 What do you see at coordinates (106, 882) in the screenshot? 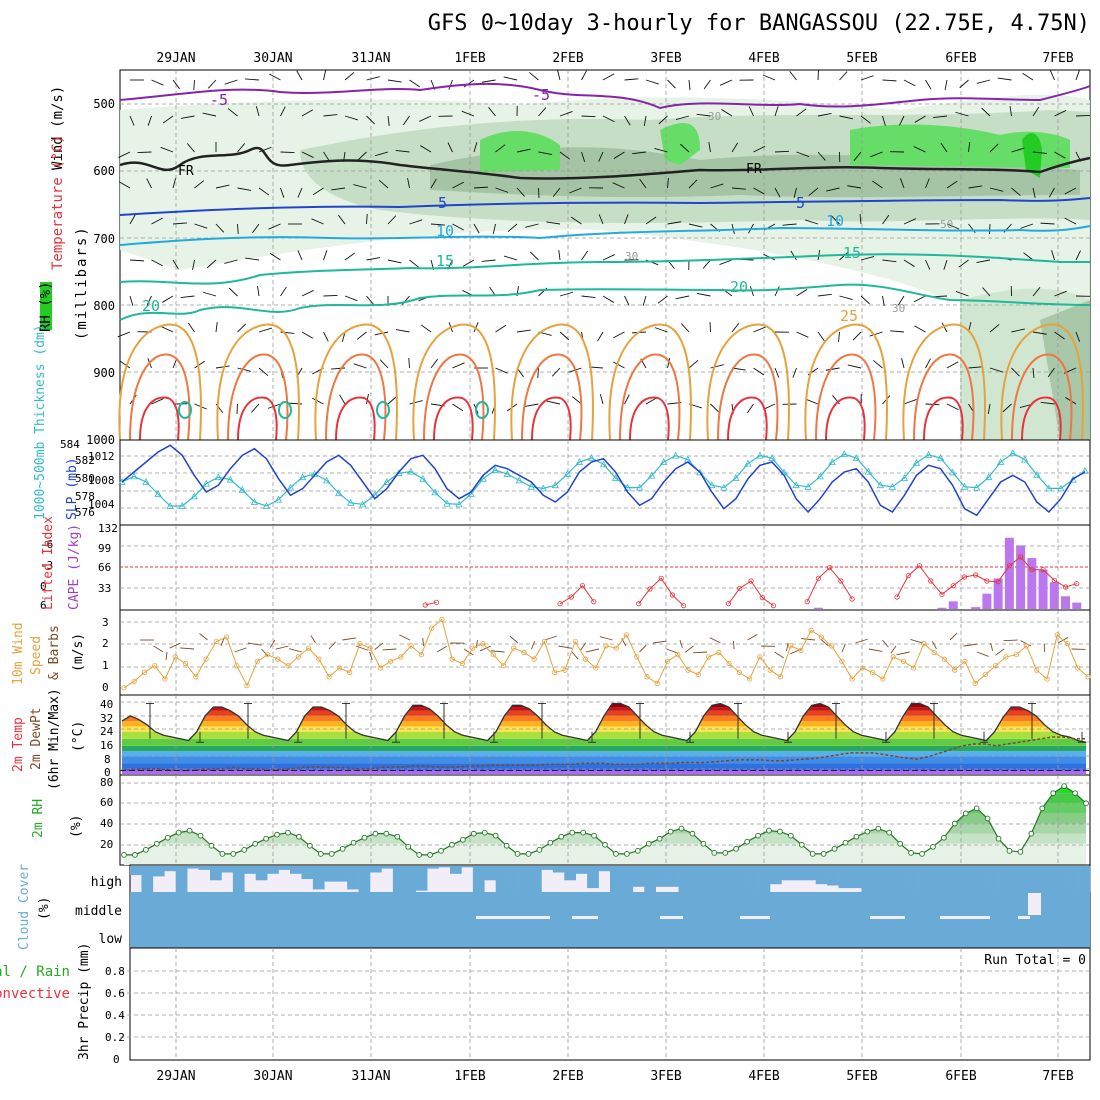
I see `cloud-level-high: high` at bounding box center [106, 882].